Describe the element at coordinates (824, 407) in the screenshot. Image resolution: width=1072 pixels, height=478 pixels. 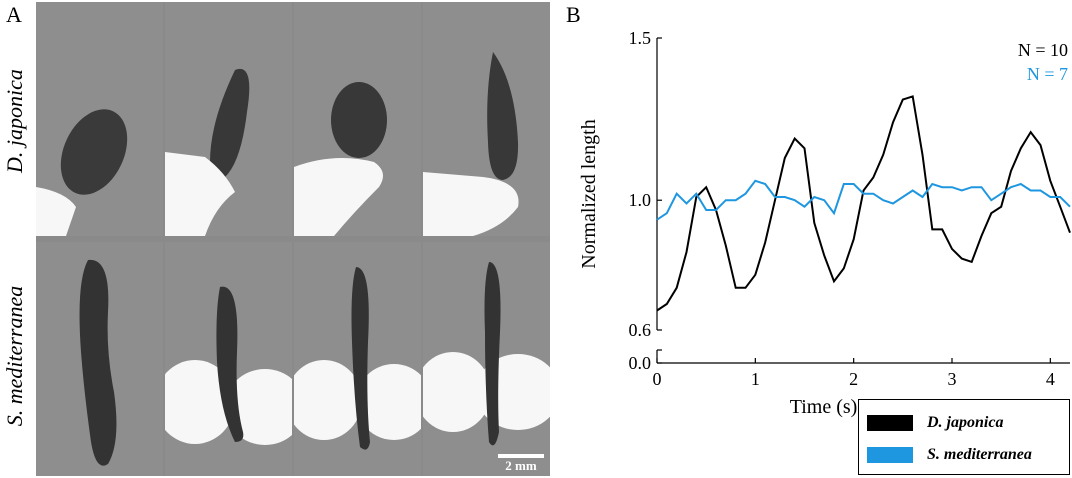
I see `x-axis-label: Time (s)` at that location.